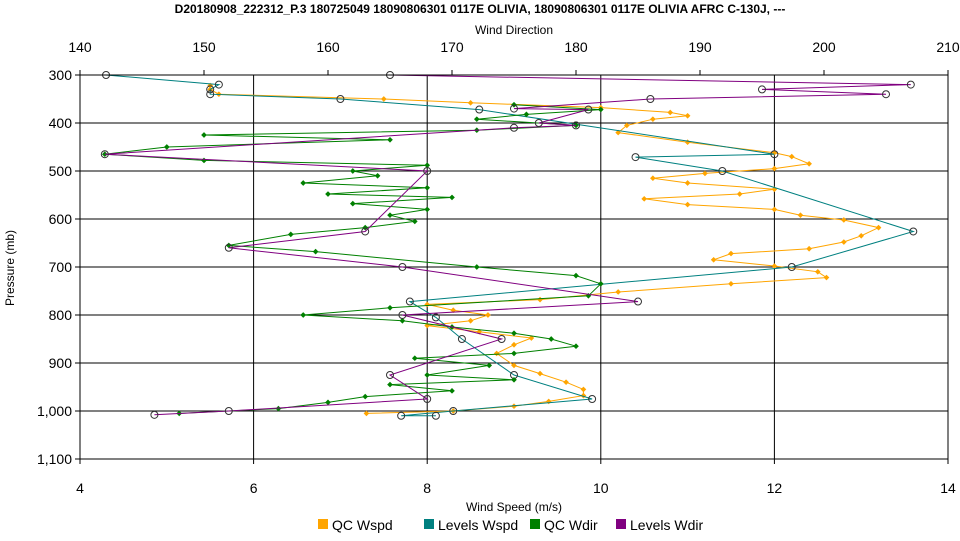 The height and width of the screenshot is (541, 960). What do you see at coordinates (666, 525) in the screenshot?
I see `legend-label: Levels Wdir` at bounding box center [666, 525].